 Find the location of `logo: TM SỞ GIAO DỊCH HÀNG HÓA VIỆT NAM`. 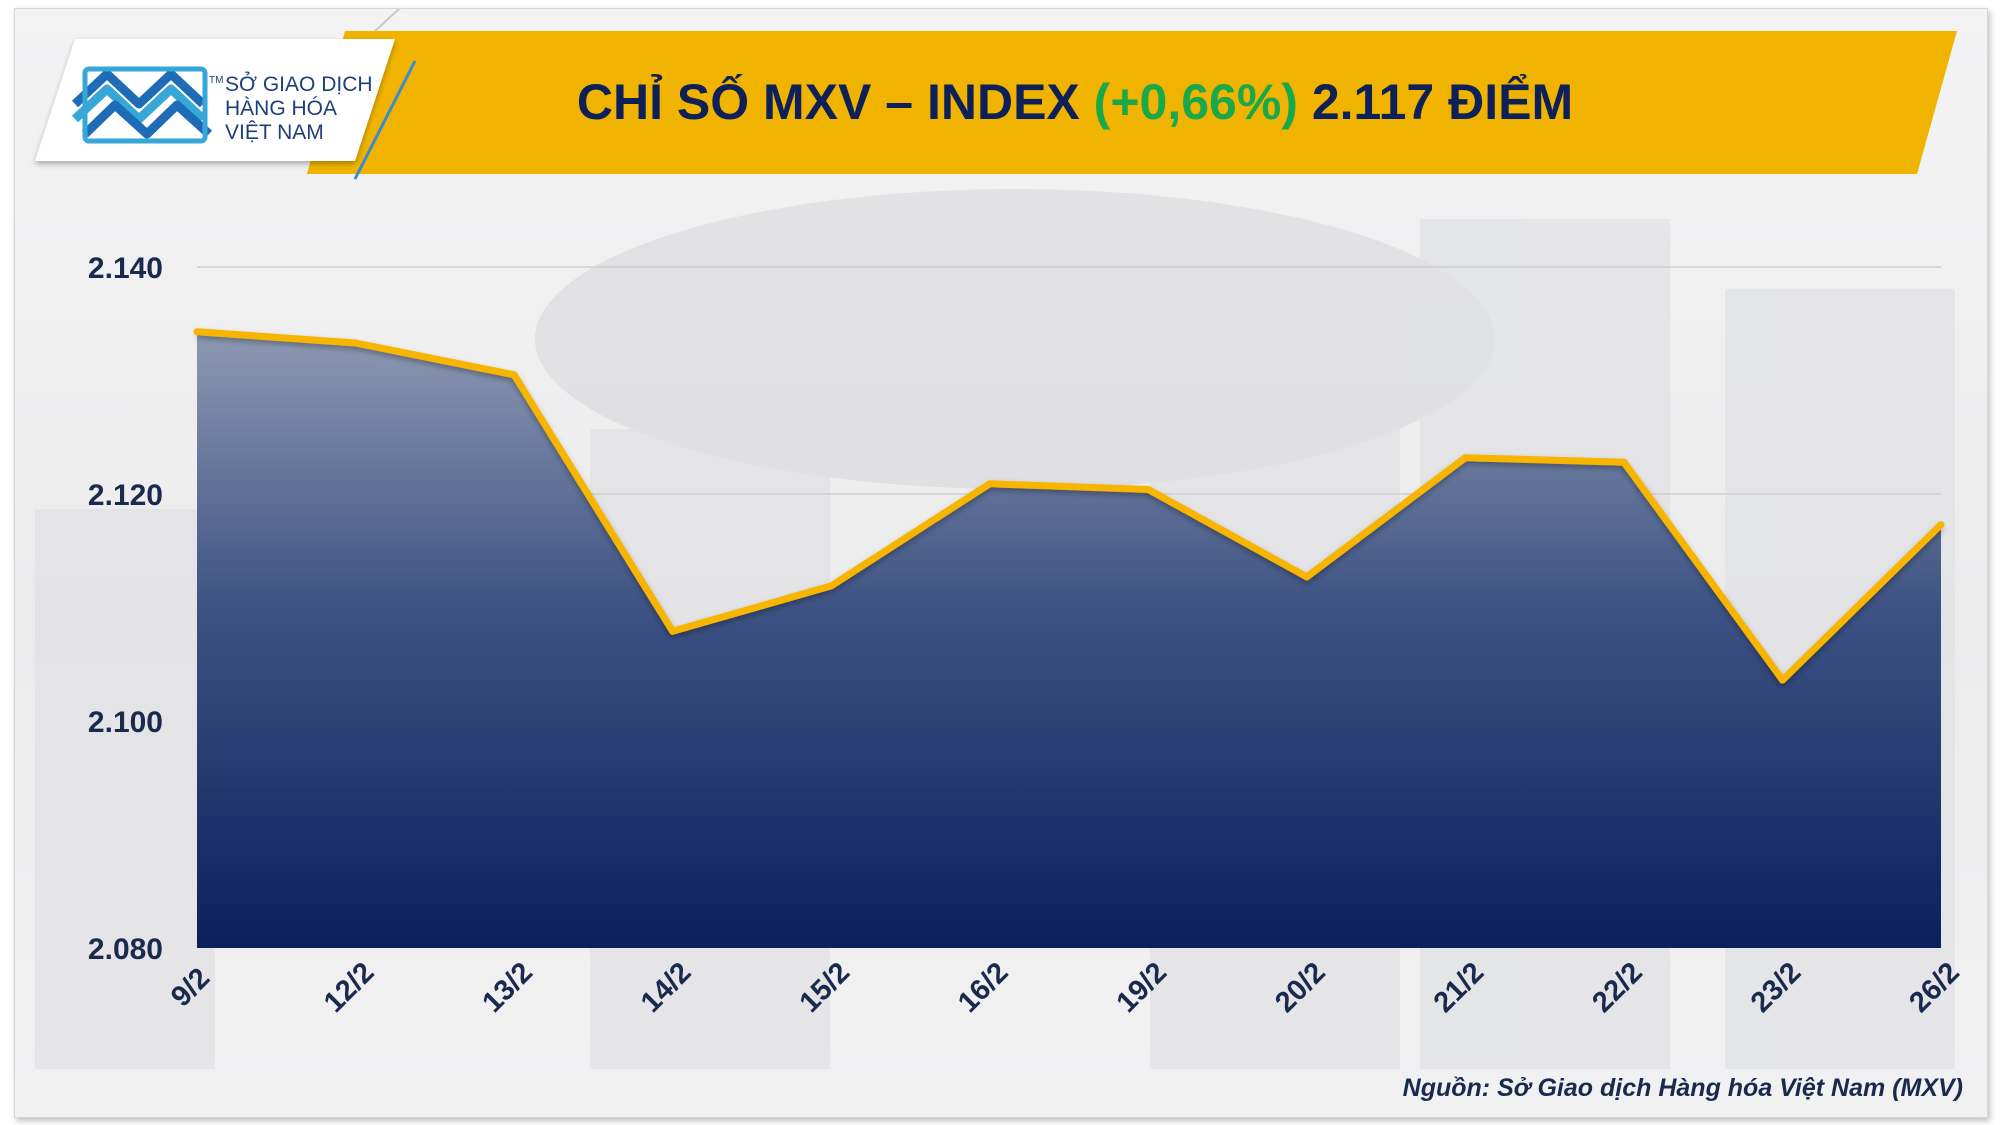

logo: TM SỞ GIAO DỊCH HÀNG HÓA VIỆT NAM is located at coordinates (226, 94).